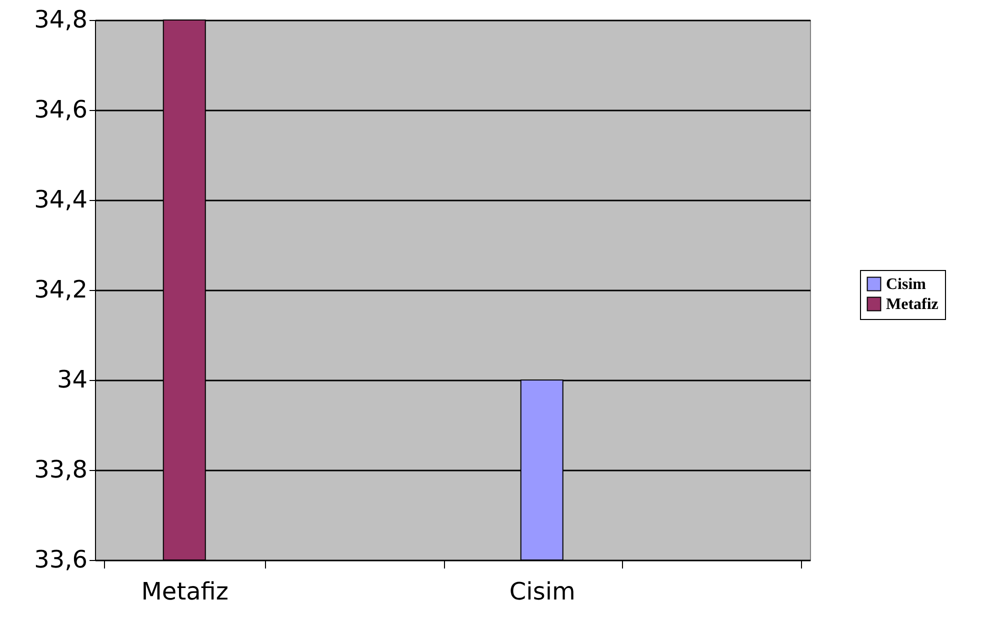 The height and width of the screenshot is (629, 1000). I want to click on y-tick-label: 34,6, so click(61, 110).